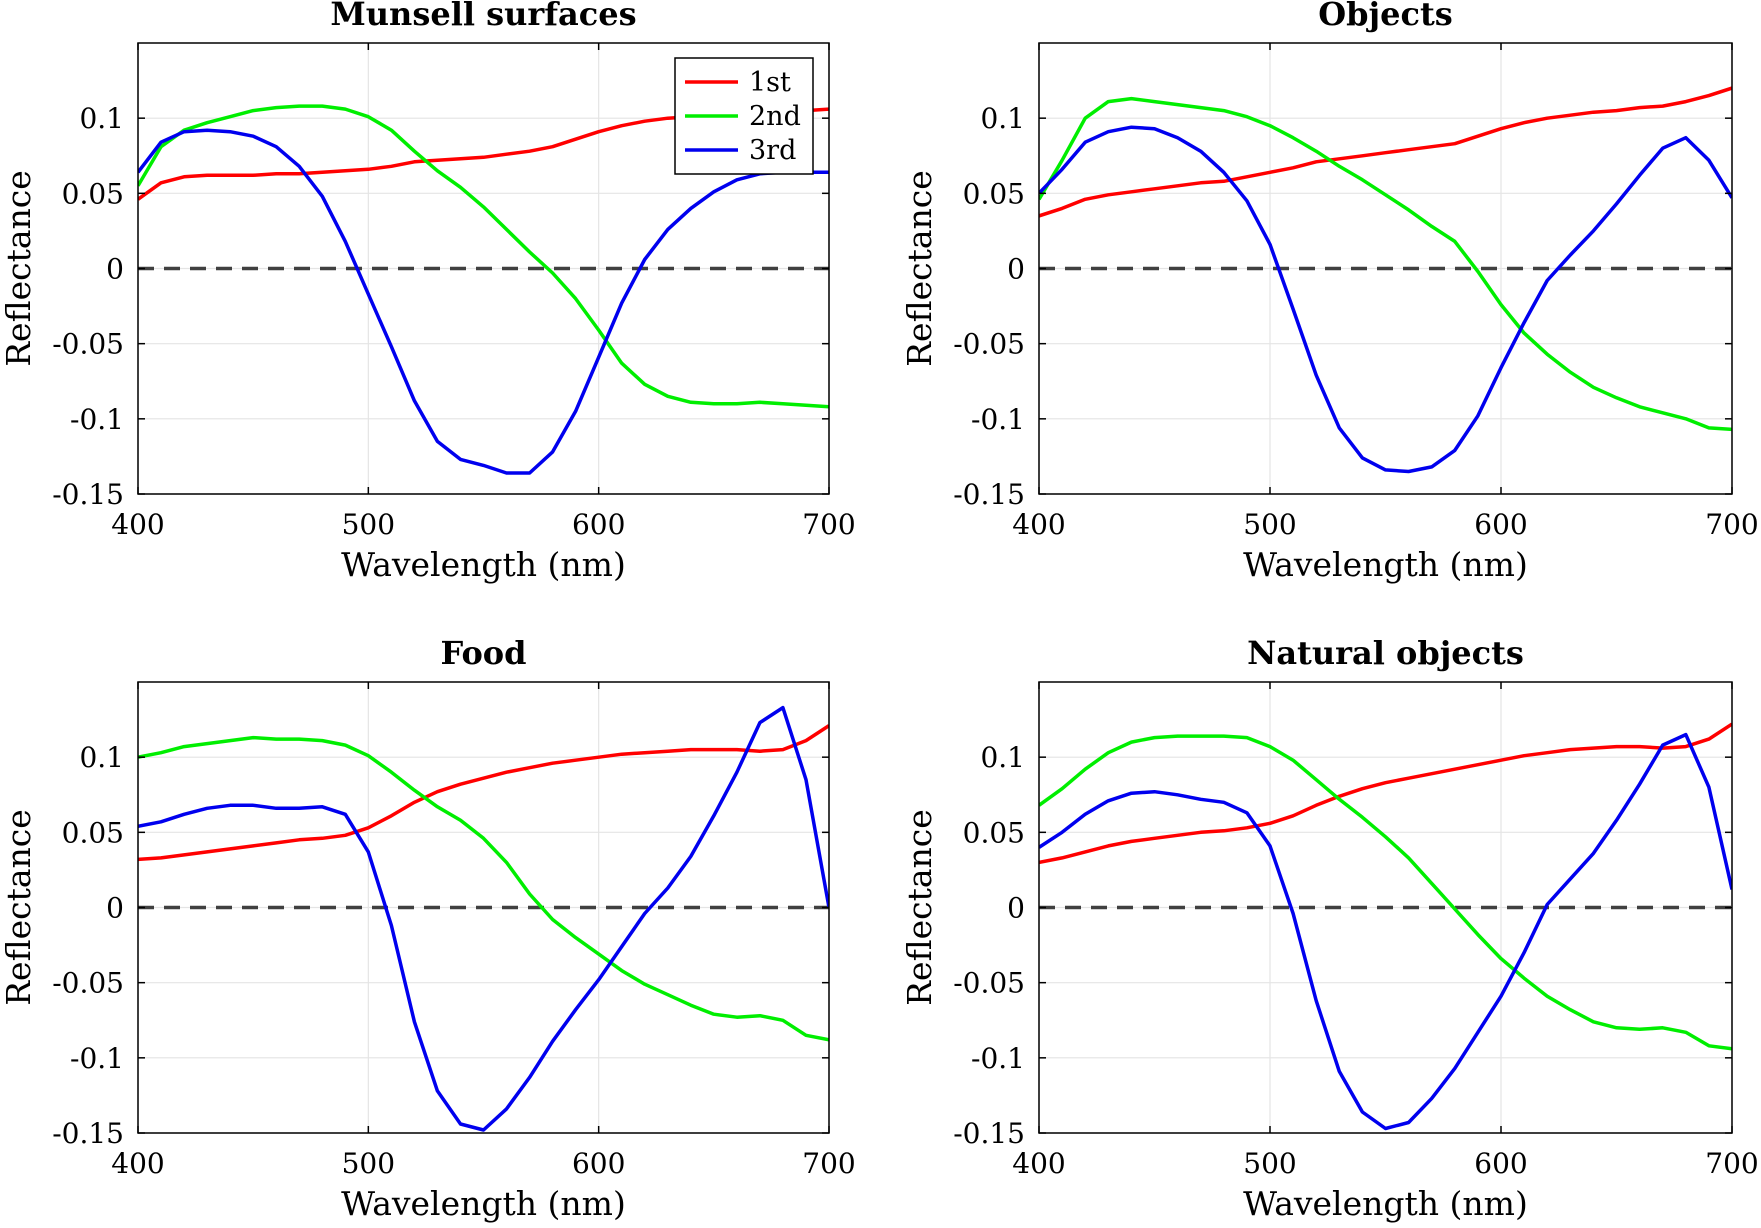 The width and height of the screenshot is (1761, 1228). I want to click on legend-label-3rd: 3rd, so click(772, 150).